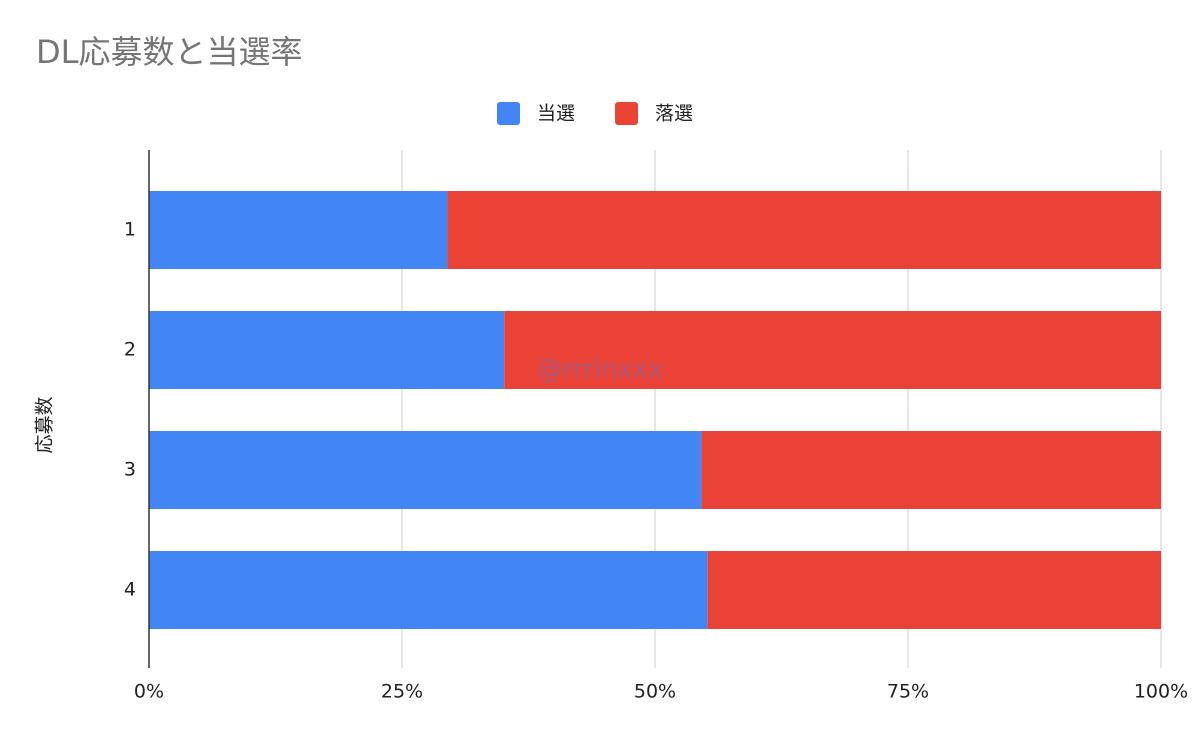  I want to click on y-axis-label: 応募数, so click(45, 424).